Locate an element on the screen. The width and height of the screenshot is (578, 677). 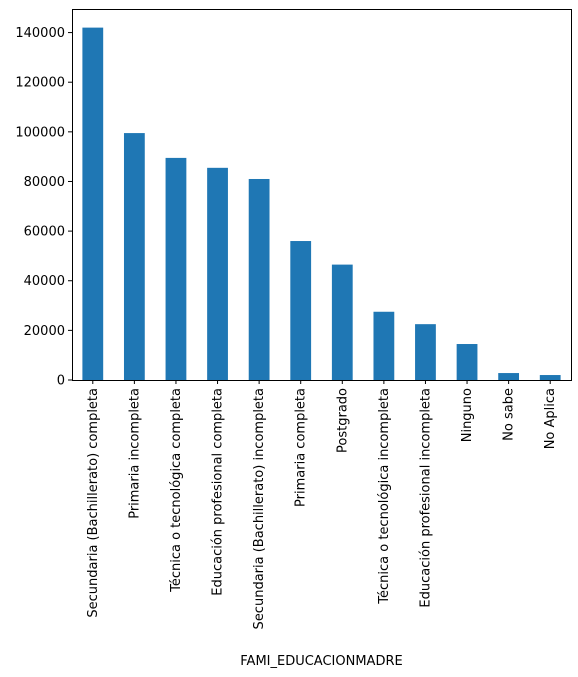
y-tick-label: 100000 is located at coordinates (40, 132).